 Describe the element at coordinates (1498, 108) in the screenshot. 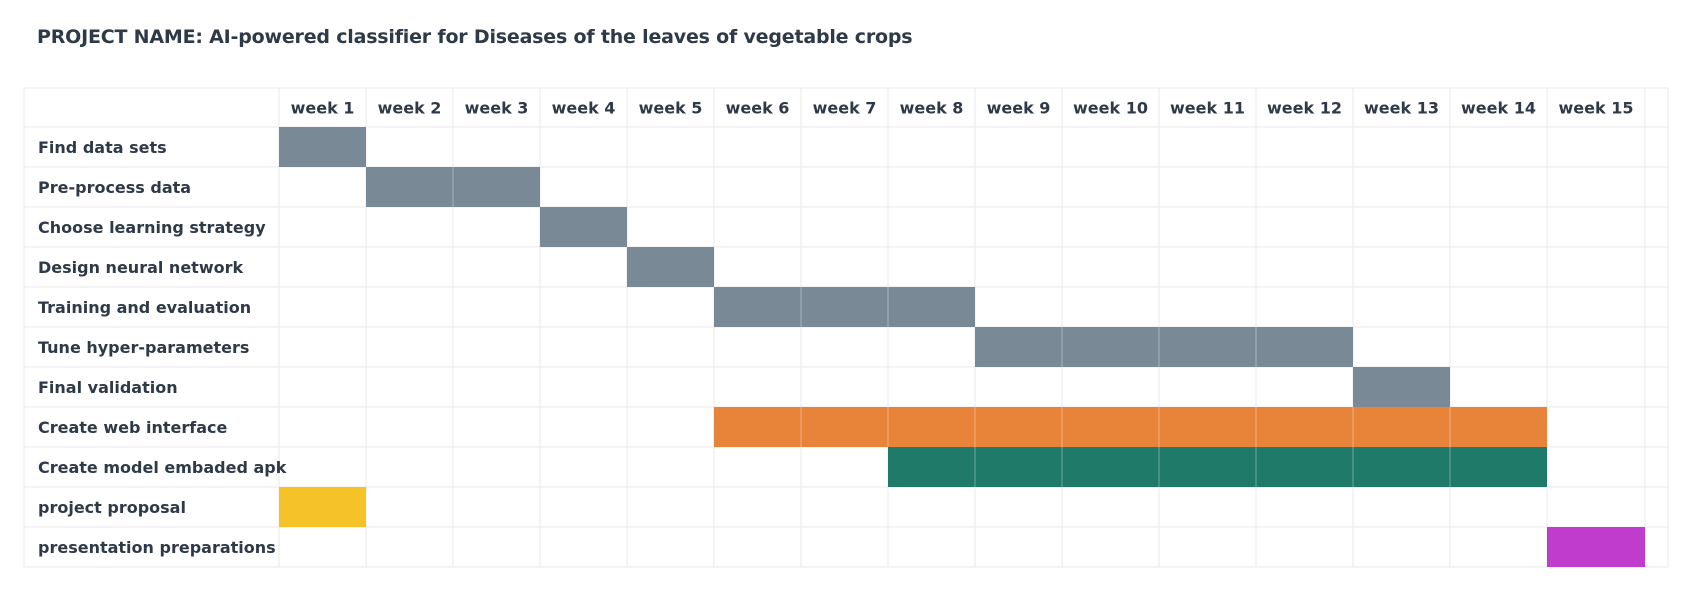

I see `week-header-label: week 14` at that location.